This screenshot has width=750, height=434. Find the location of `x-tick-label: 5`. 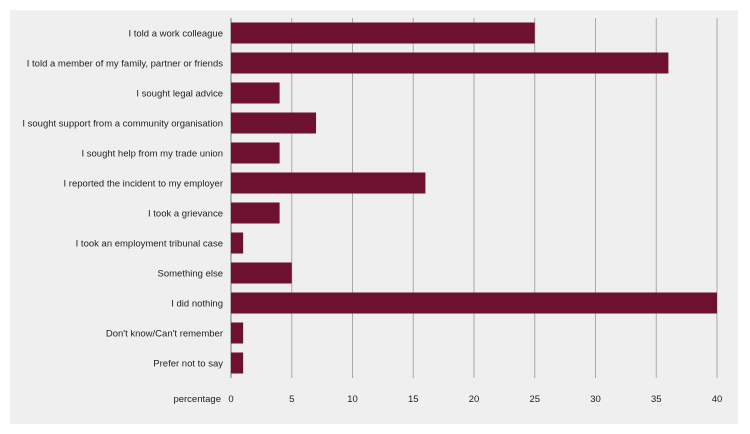

x-tick-label: 5 is located at coordinates (291, 399).